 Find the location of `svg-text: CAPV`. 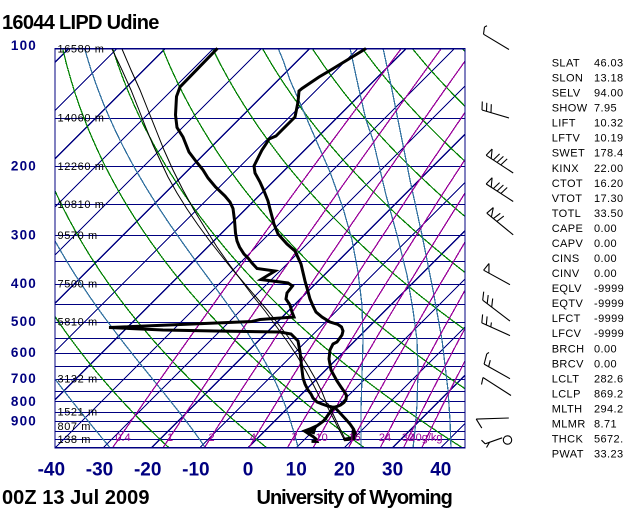

svg-text: CAPV is located at coordinates (568, 244).